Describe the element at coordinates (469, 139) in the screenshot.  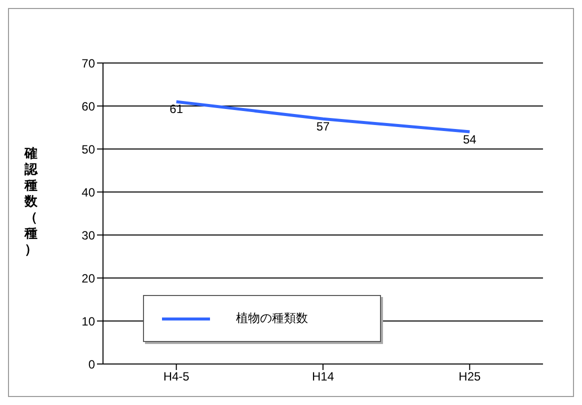
I see `data-label: 54` at that location.